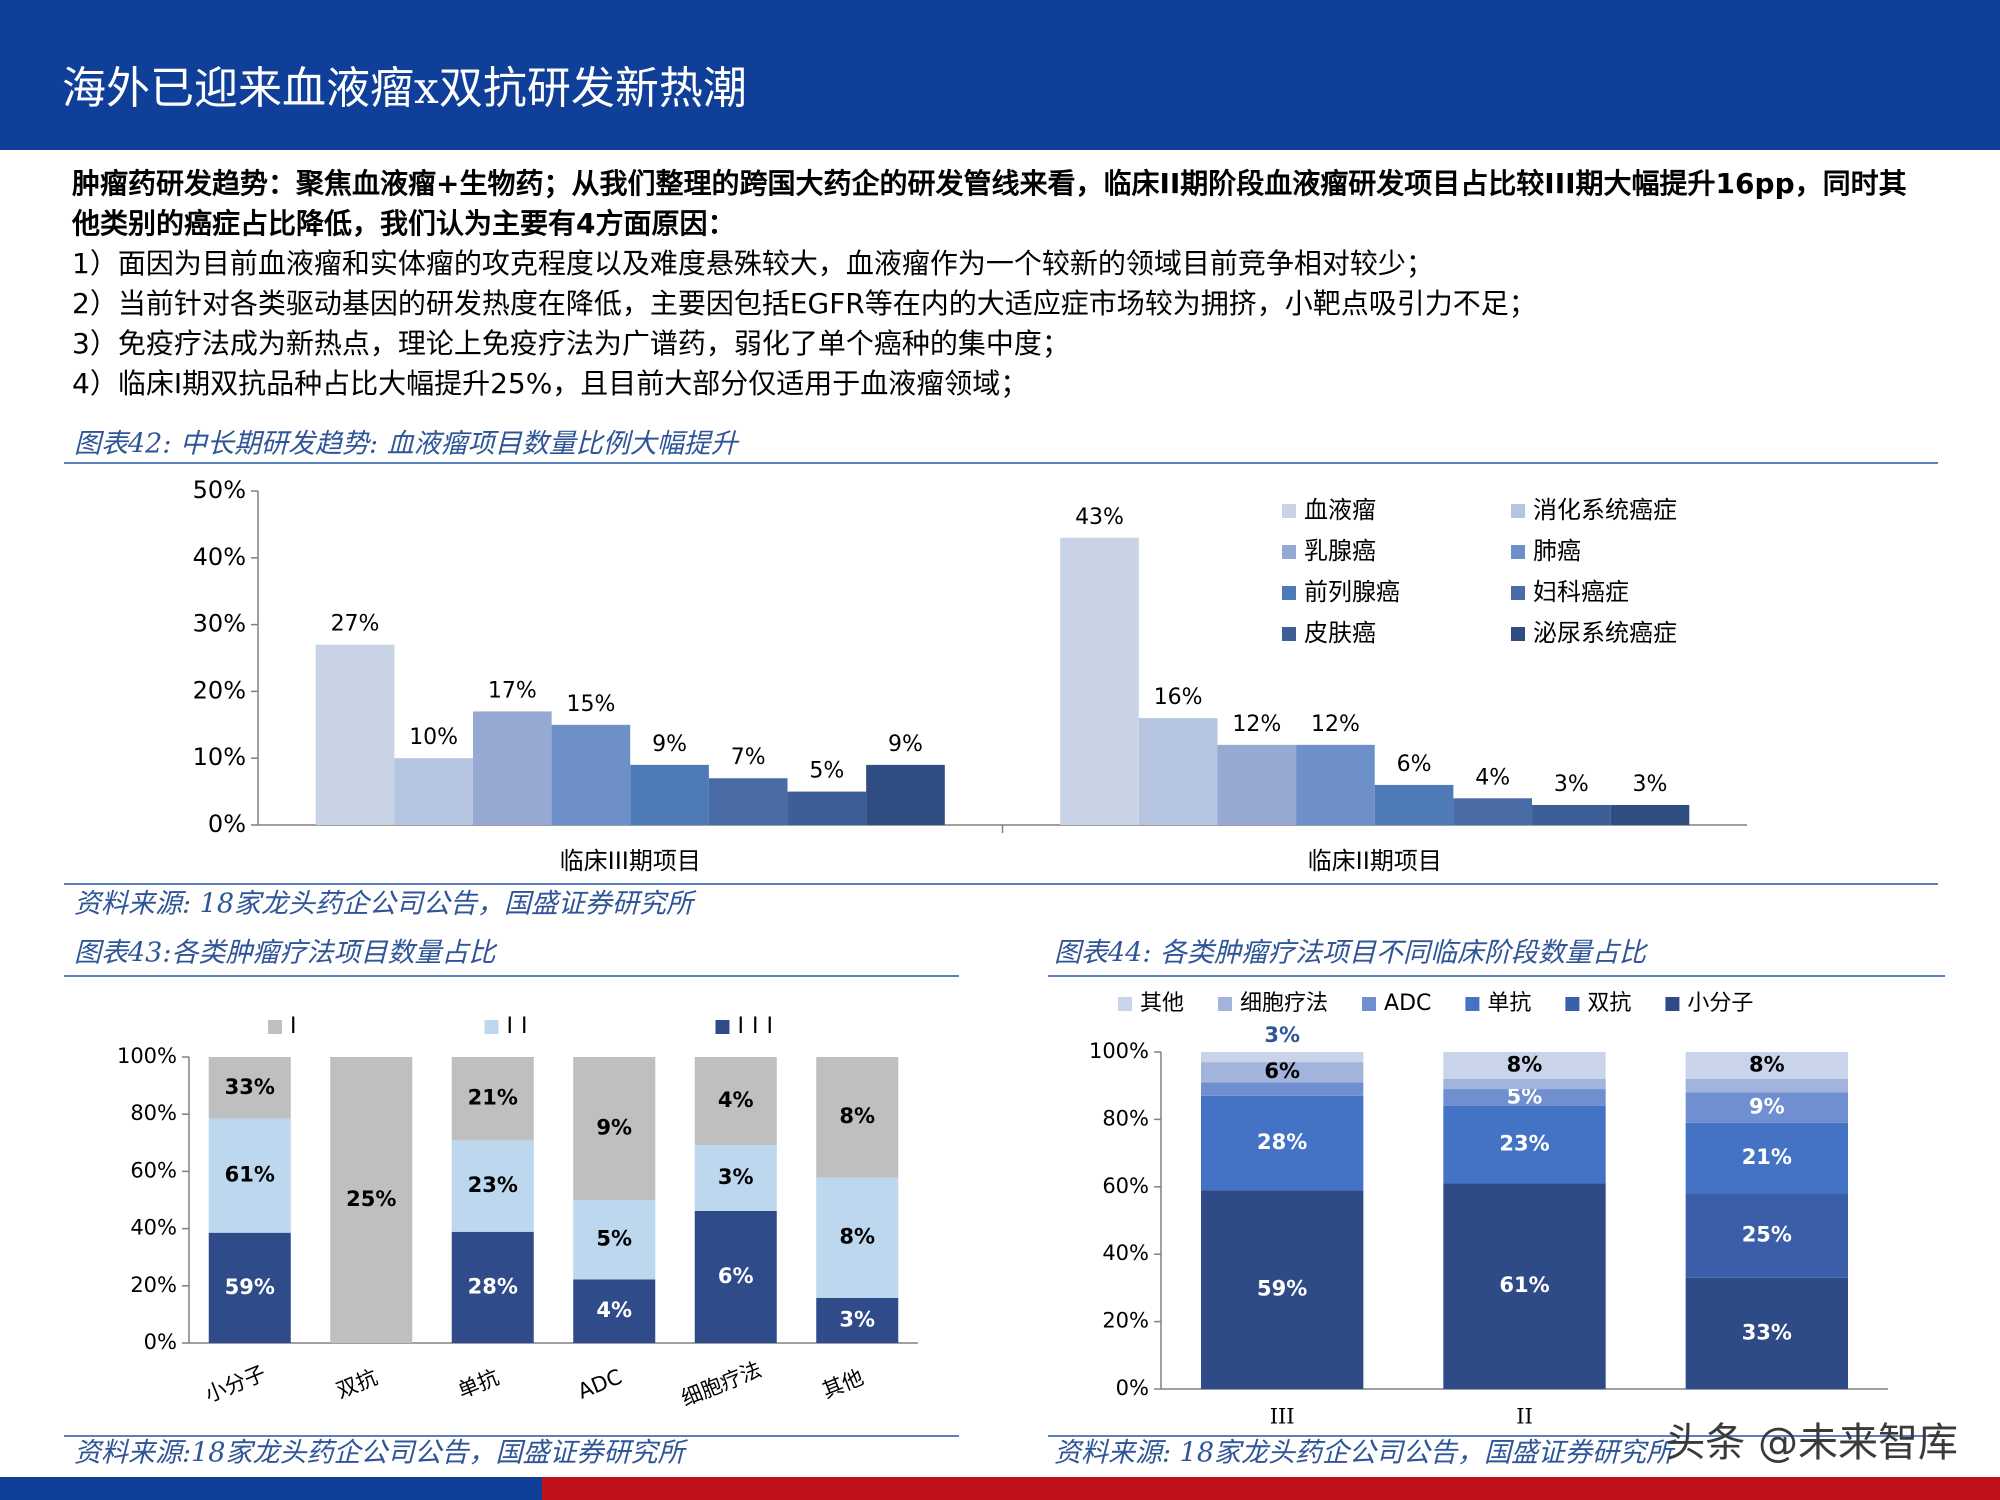 This screenshot has height=1500, width=2000. Describe the element at coordinates (590, 704) in the screenshot. I see `value-label: 15%` at that location.